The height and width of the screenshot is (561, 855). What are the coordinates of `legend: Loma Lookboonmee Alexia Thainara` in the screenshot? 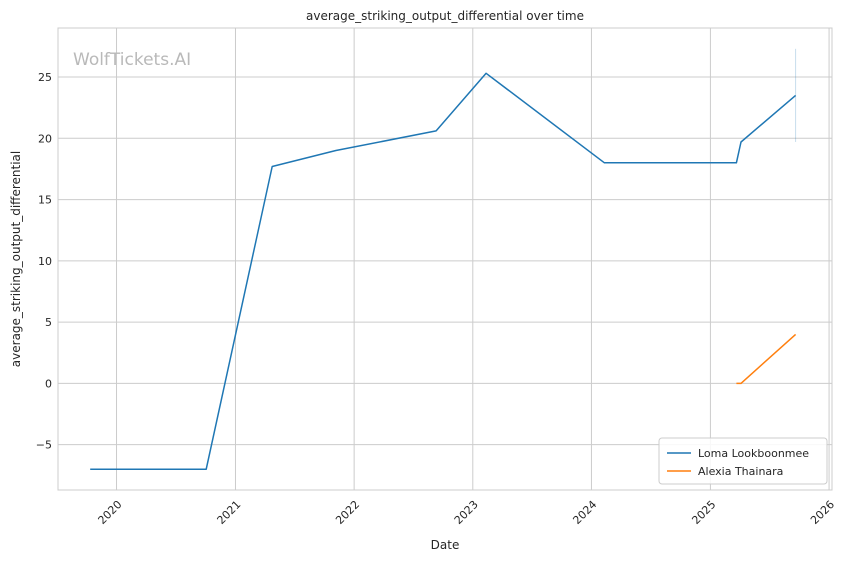 It's located at (743, 461).